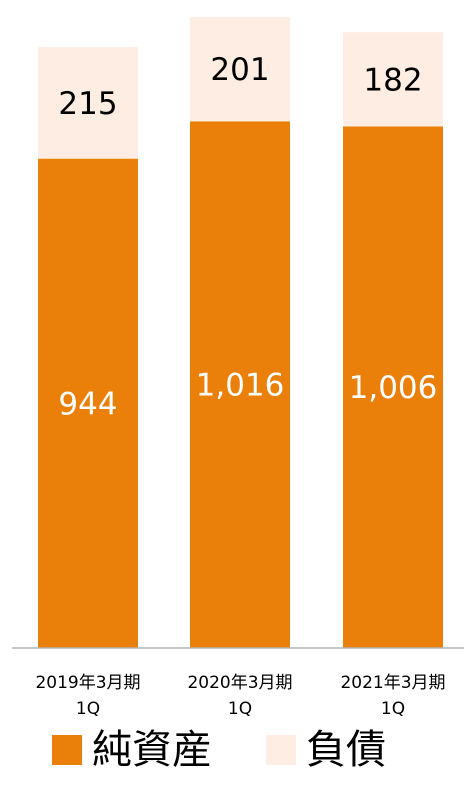 This screenshot has width=464, height=793. I want to click on legend-item-liabilities: 負債, so click(326, 750).